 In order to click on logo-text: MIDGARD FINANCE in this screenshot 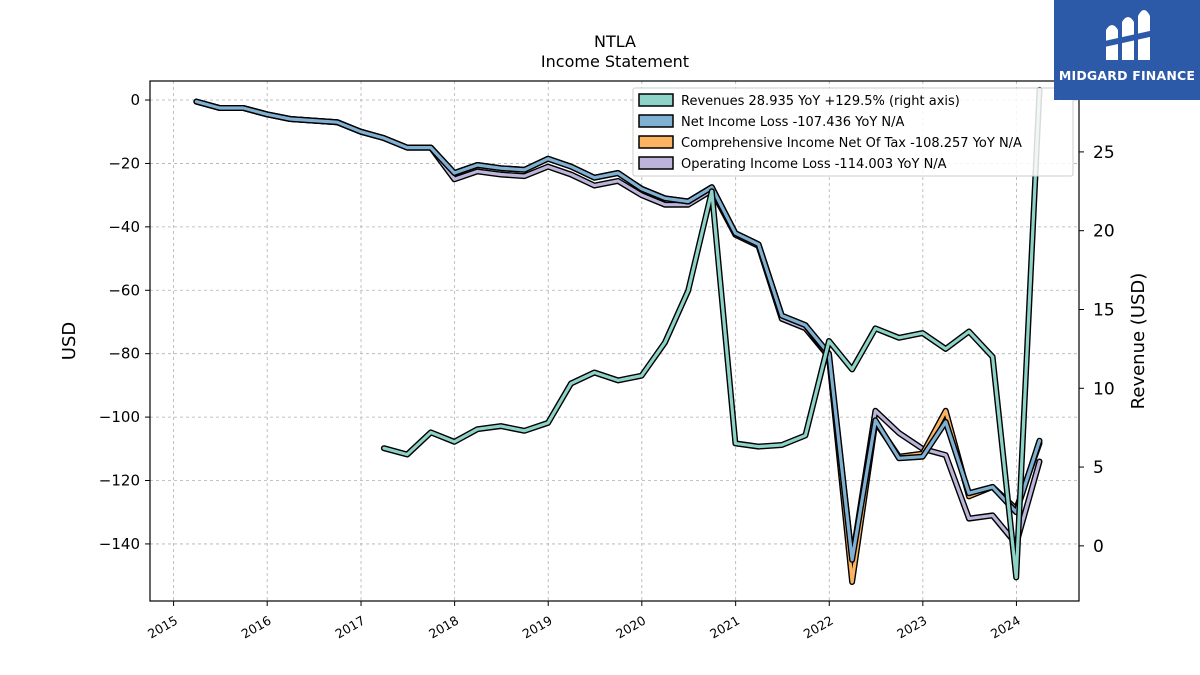, I will do `click(1127, 75)`.